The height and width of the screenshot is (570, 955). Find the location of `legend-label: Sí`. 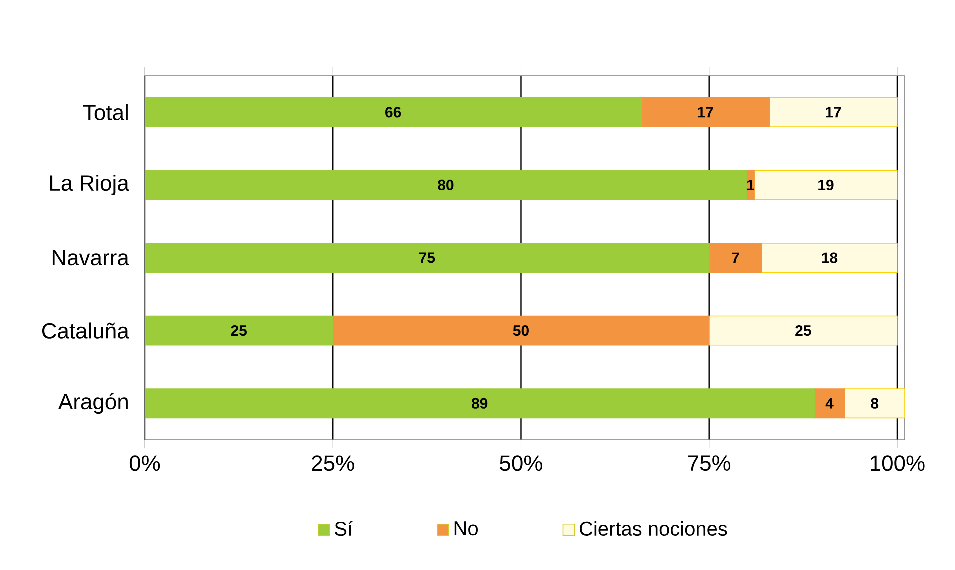

legend-label: Sí is located at coordinates (344, 528).